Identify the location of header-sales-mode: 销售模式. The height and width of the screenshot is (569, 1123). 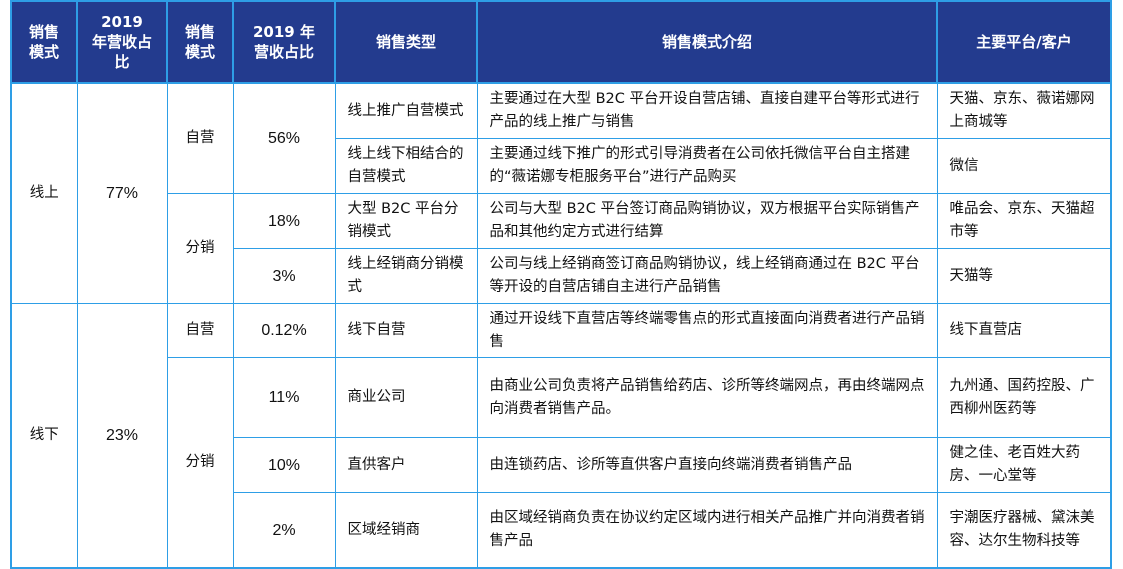
(44, 42).